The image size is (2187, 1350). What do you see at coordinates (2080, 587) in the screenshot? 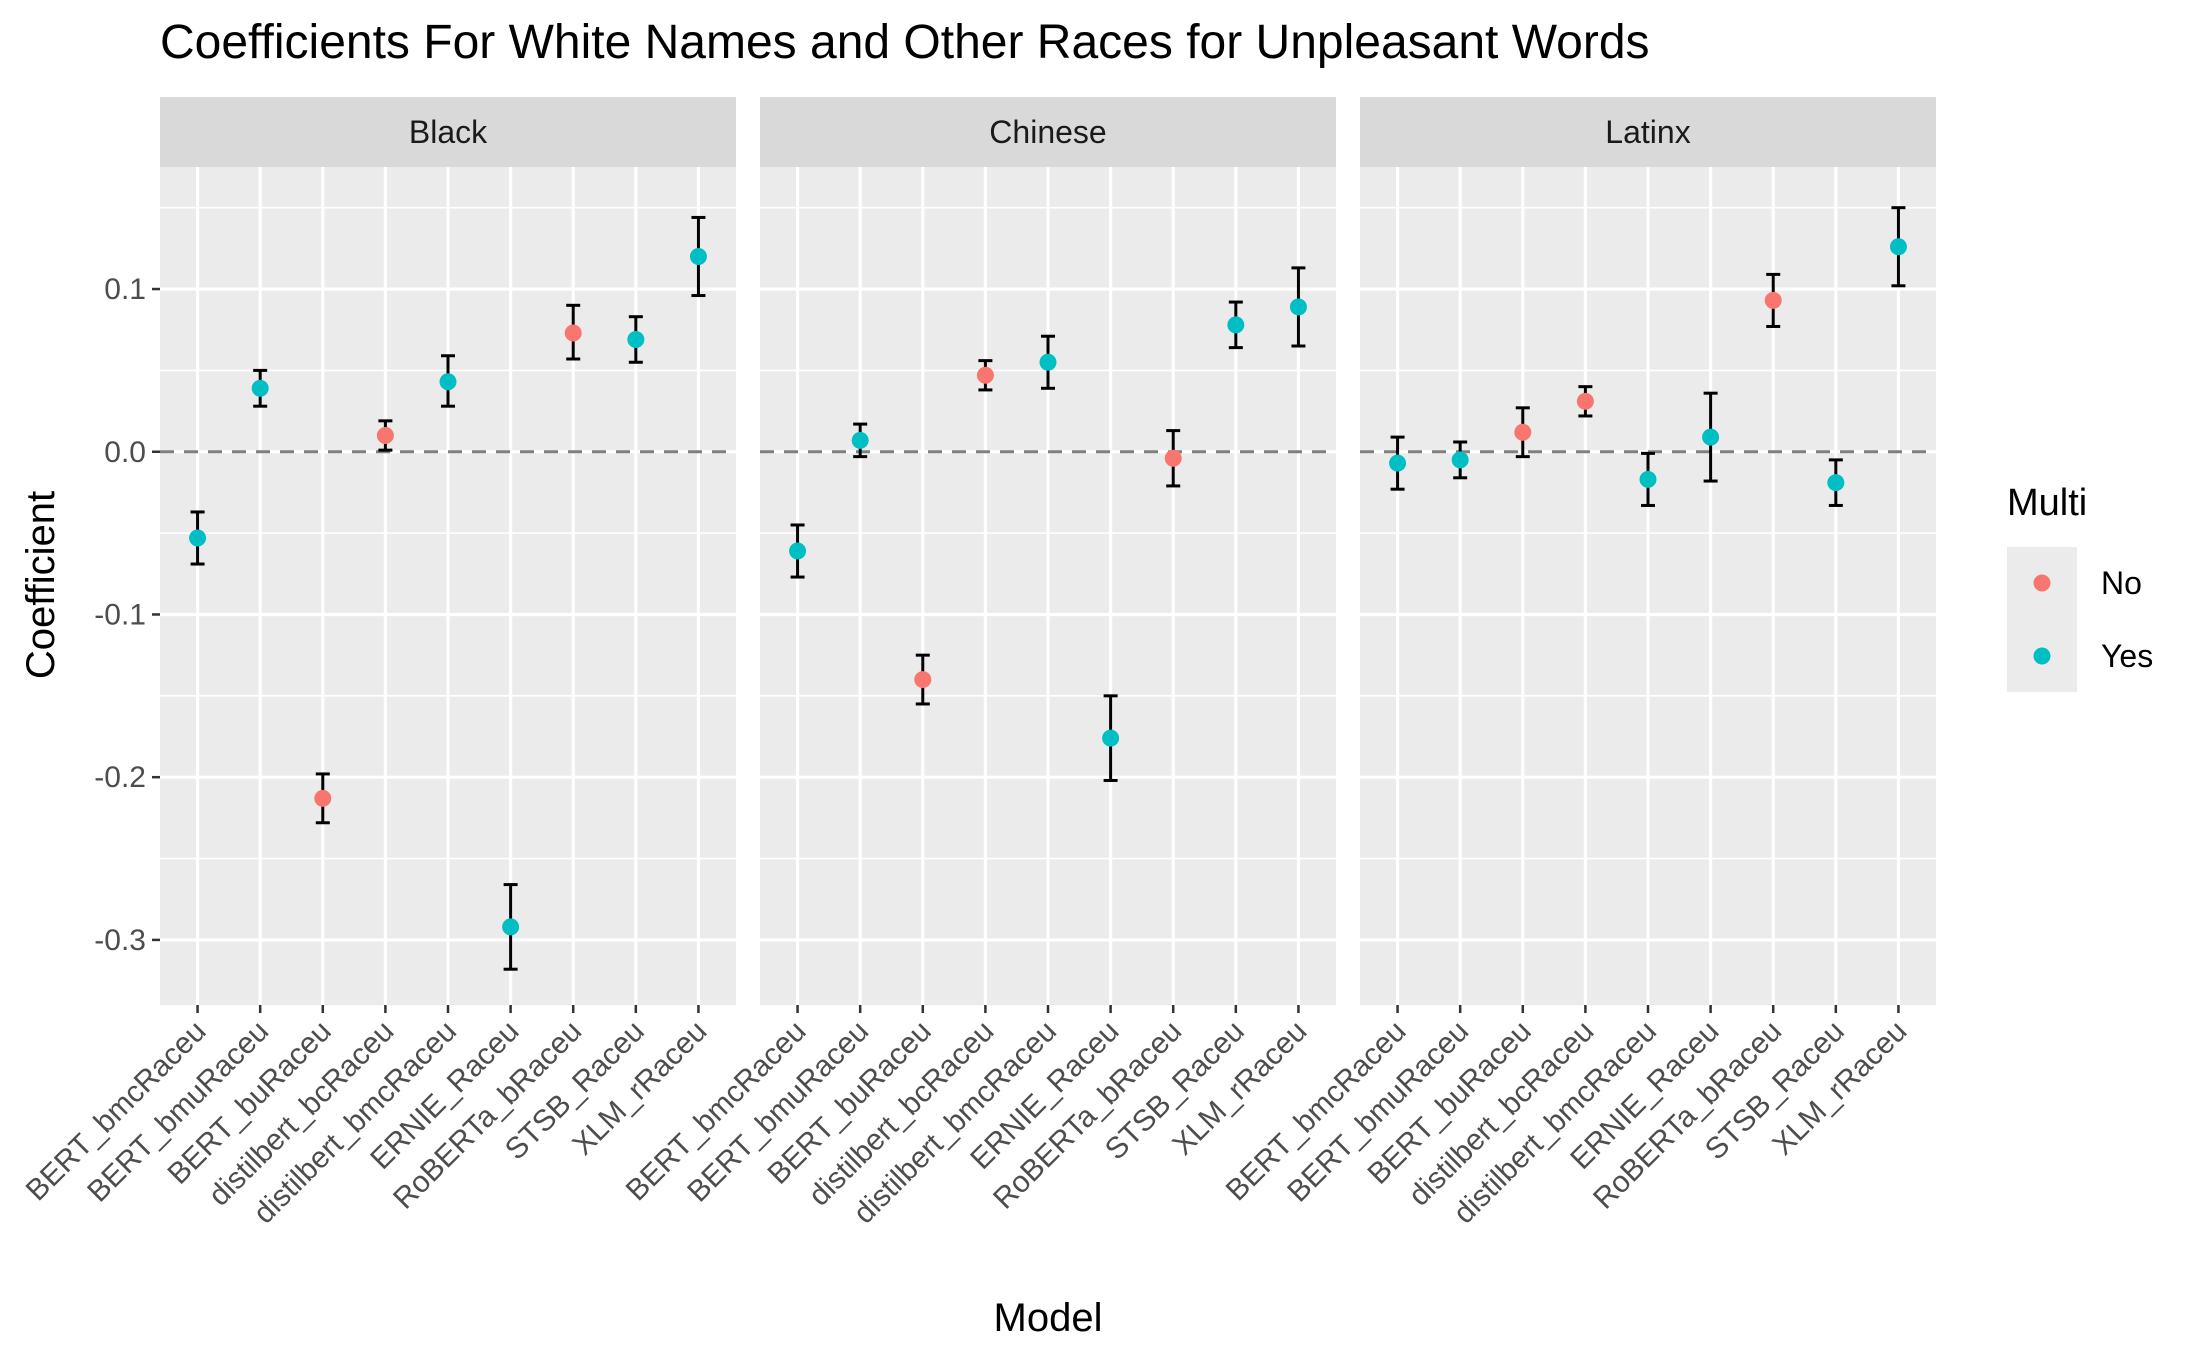
I see `legend: Multi No Yes` at bounding box center [2080, 587].